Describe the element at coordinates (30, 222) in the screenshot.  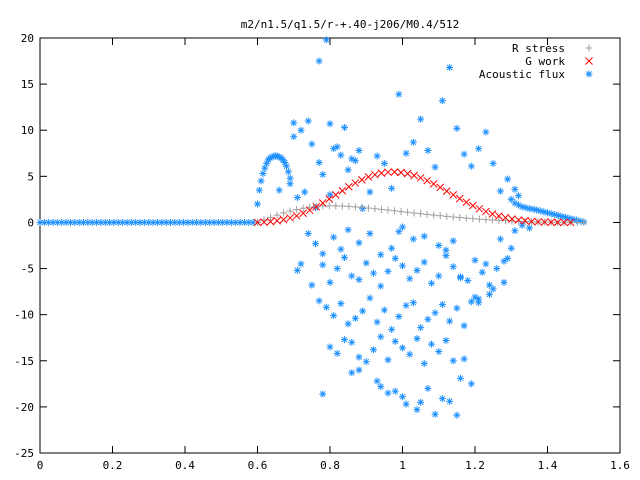
I see `y-tick-label: 0` at that location.